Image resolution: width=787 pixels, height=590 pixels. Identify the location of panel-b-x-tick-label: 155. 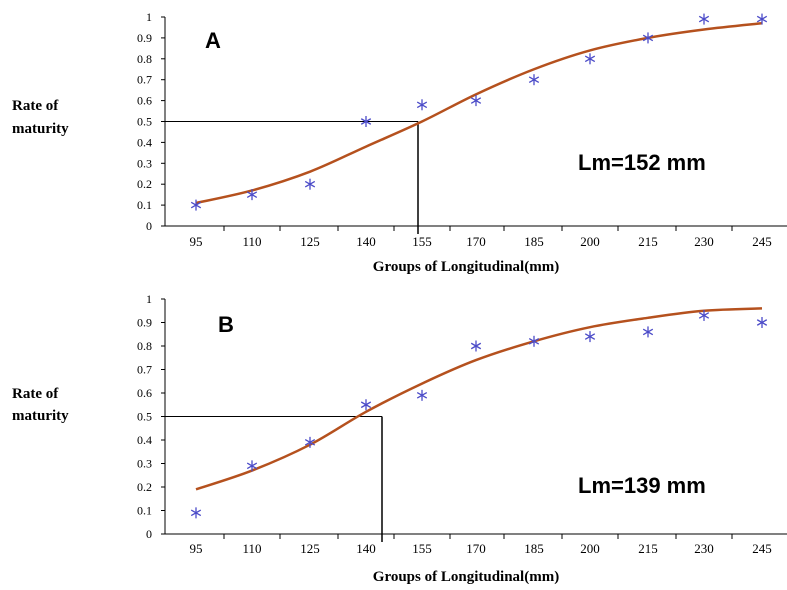
(422, 548).